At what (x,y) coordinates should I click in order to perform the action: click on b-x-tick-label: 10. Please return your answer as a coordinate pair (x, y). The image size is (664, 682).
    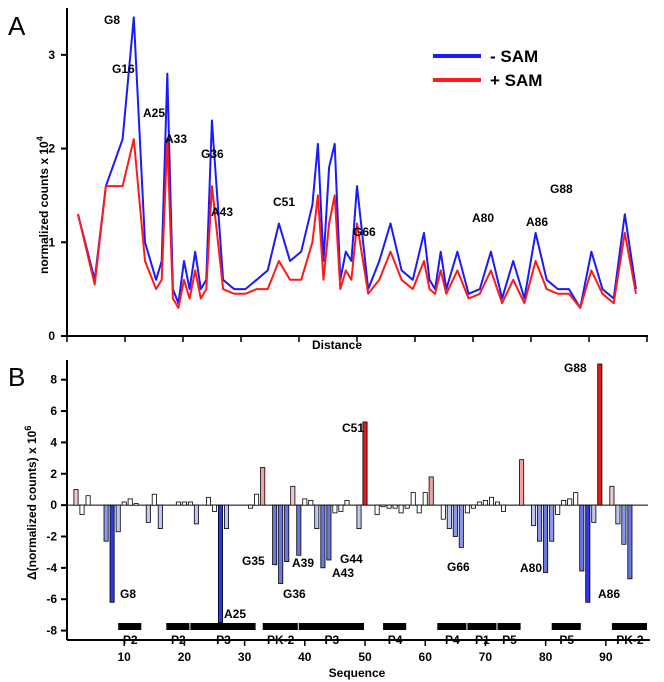
    Looking at the image, I should click on (125, 657).